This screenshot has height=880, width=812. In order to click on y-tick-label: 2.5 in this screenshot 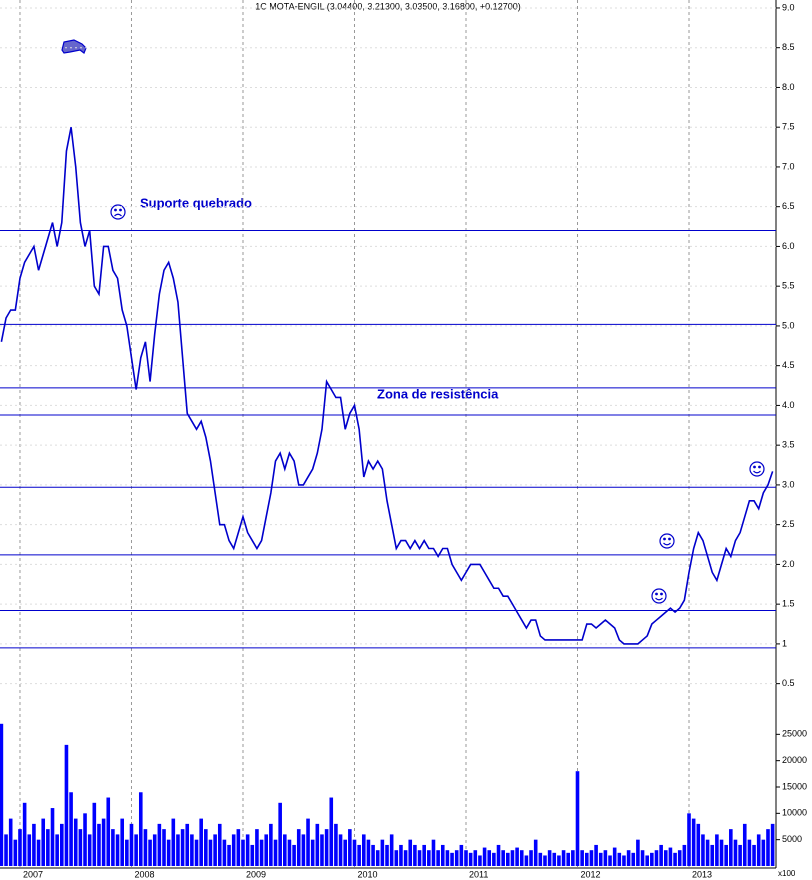, I will do `click(788, 524)`.